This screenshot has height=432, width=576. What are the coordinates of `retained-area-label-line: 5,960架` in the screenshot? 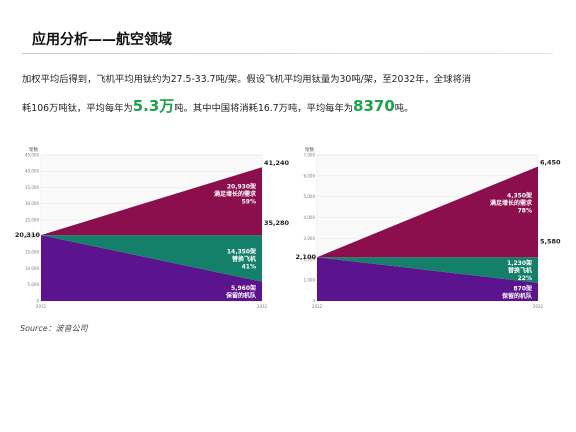 It's located at (243, 288).